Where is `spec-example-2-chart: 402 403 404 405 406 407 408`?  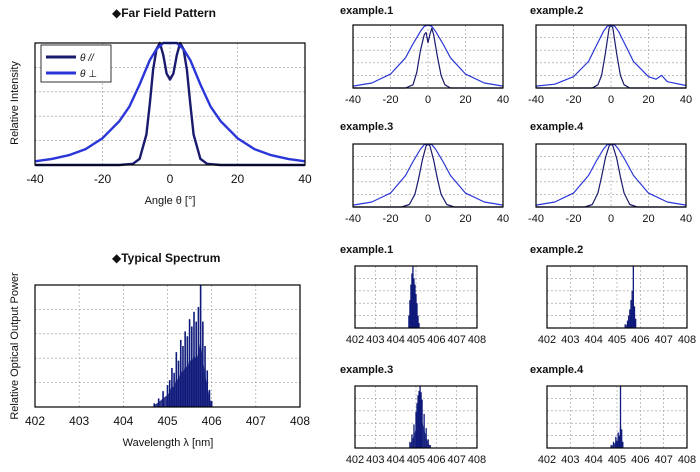
spec-example-2-chart: 402 403 404 405 406 407 408 is located at coordinates (617, 305).